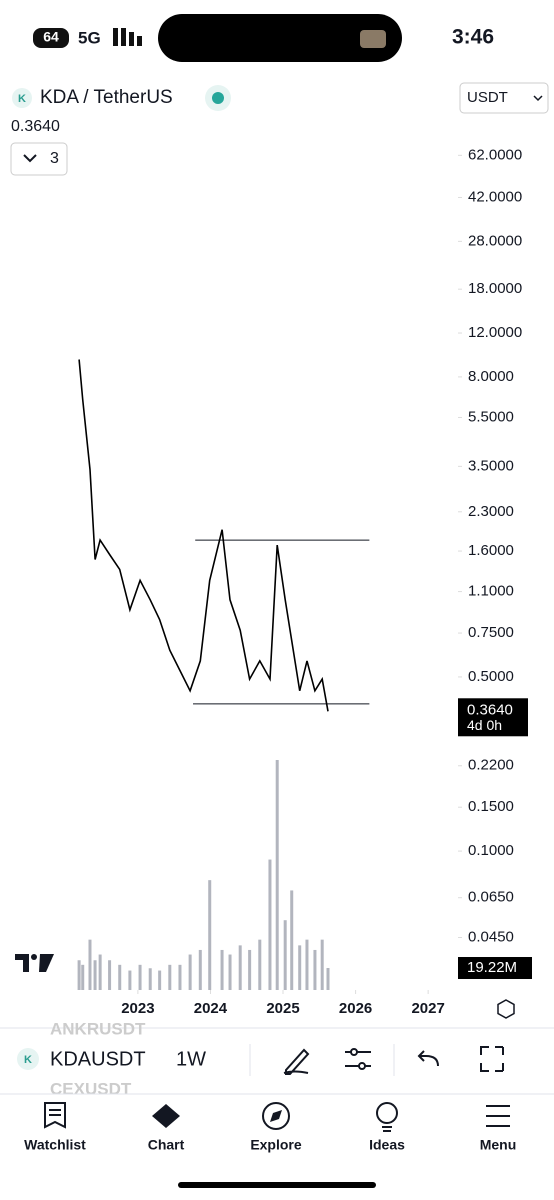 Image resolution: width=554 pixels, height=1200 pixels. Describe the element at coordinates (203, 535) in the screenshot. I see `price-line` at that location.